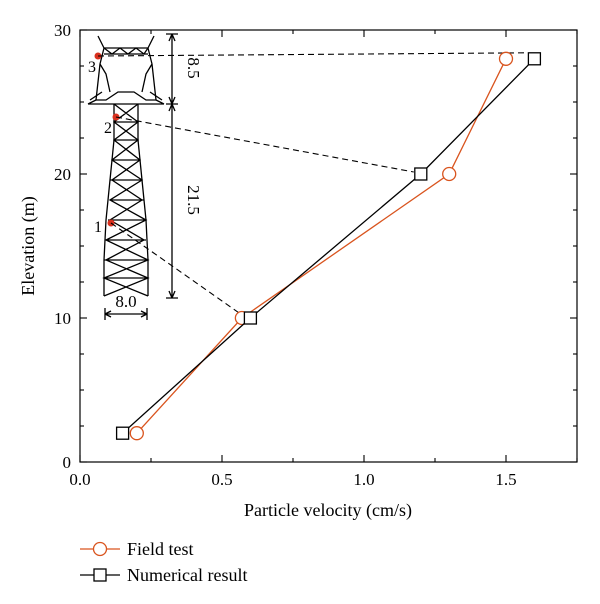  I want to click on y-tick-label: 10, so click(62, 318).